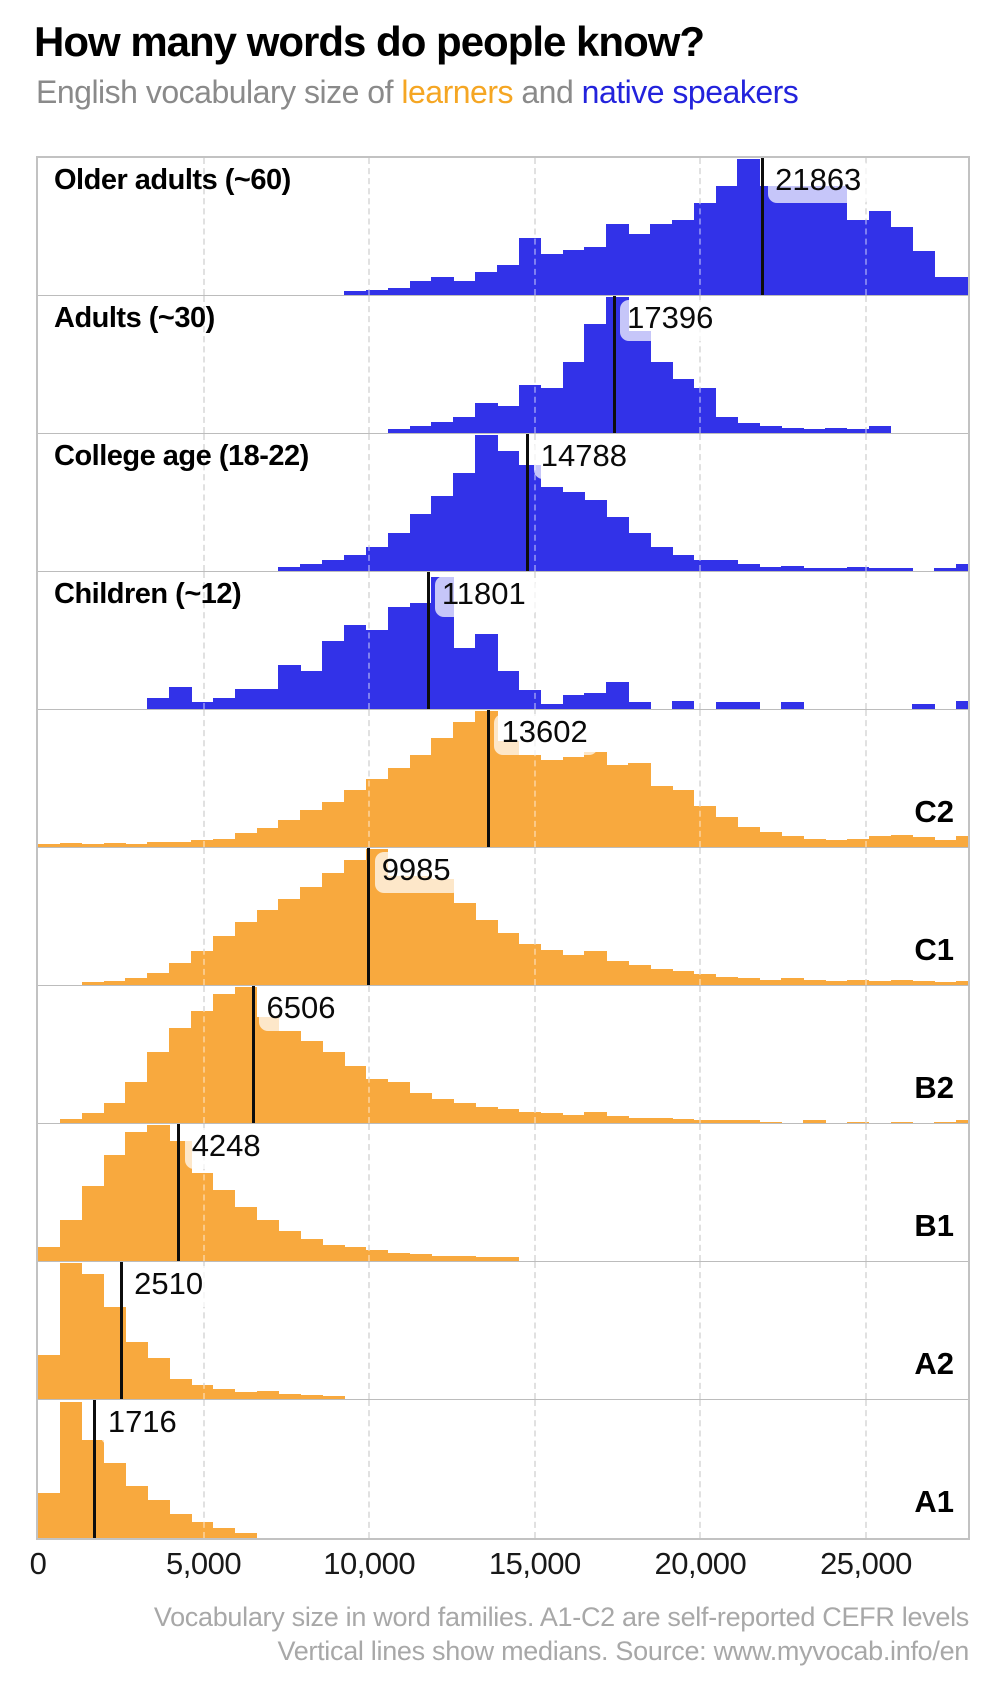 The height and width of the screenshot is (1696, 999). I want to click on median-value-label: 9985, so click(417, 872).